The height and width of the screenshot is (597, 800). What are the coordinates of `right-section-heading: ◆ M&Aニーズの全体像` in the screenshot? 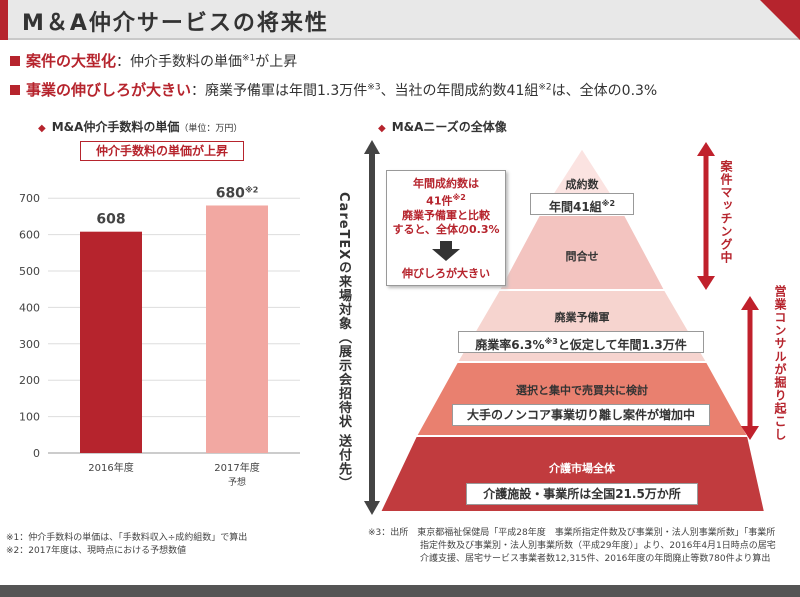 It's located at (442, 126).